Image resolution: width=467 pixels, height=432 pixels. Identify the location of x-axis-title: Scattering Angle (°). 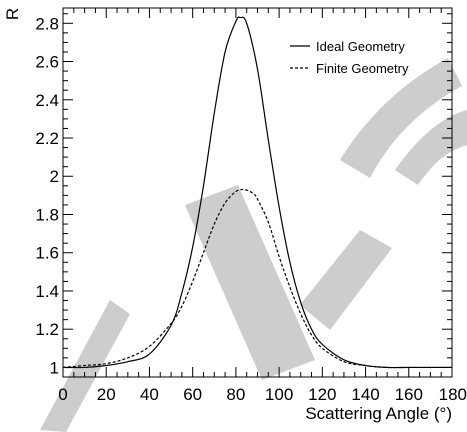
(378, 413).